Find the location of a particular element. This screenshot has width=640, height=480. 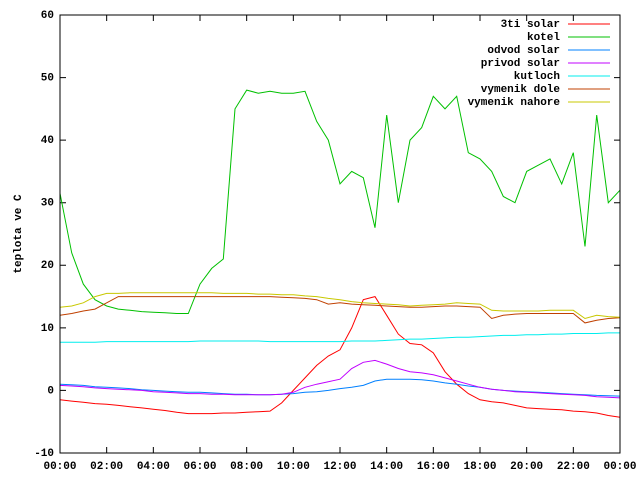

legend-label: kutloch is located at coordinates (537, 77).